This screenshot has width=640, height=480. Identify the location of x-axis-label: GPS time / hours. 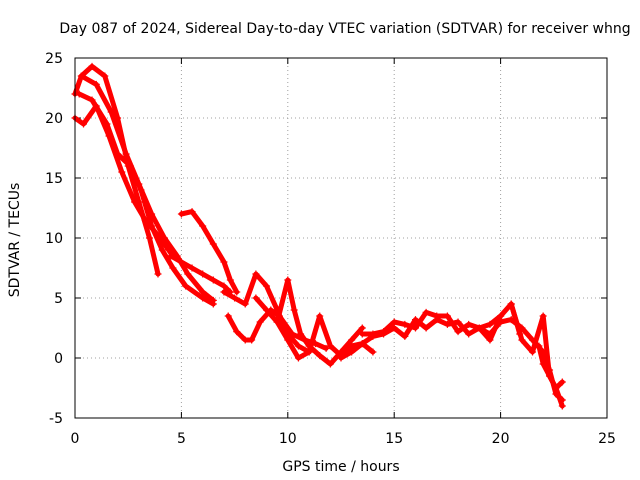
(340, 467).